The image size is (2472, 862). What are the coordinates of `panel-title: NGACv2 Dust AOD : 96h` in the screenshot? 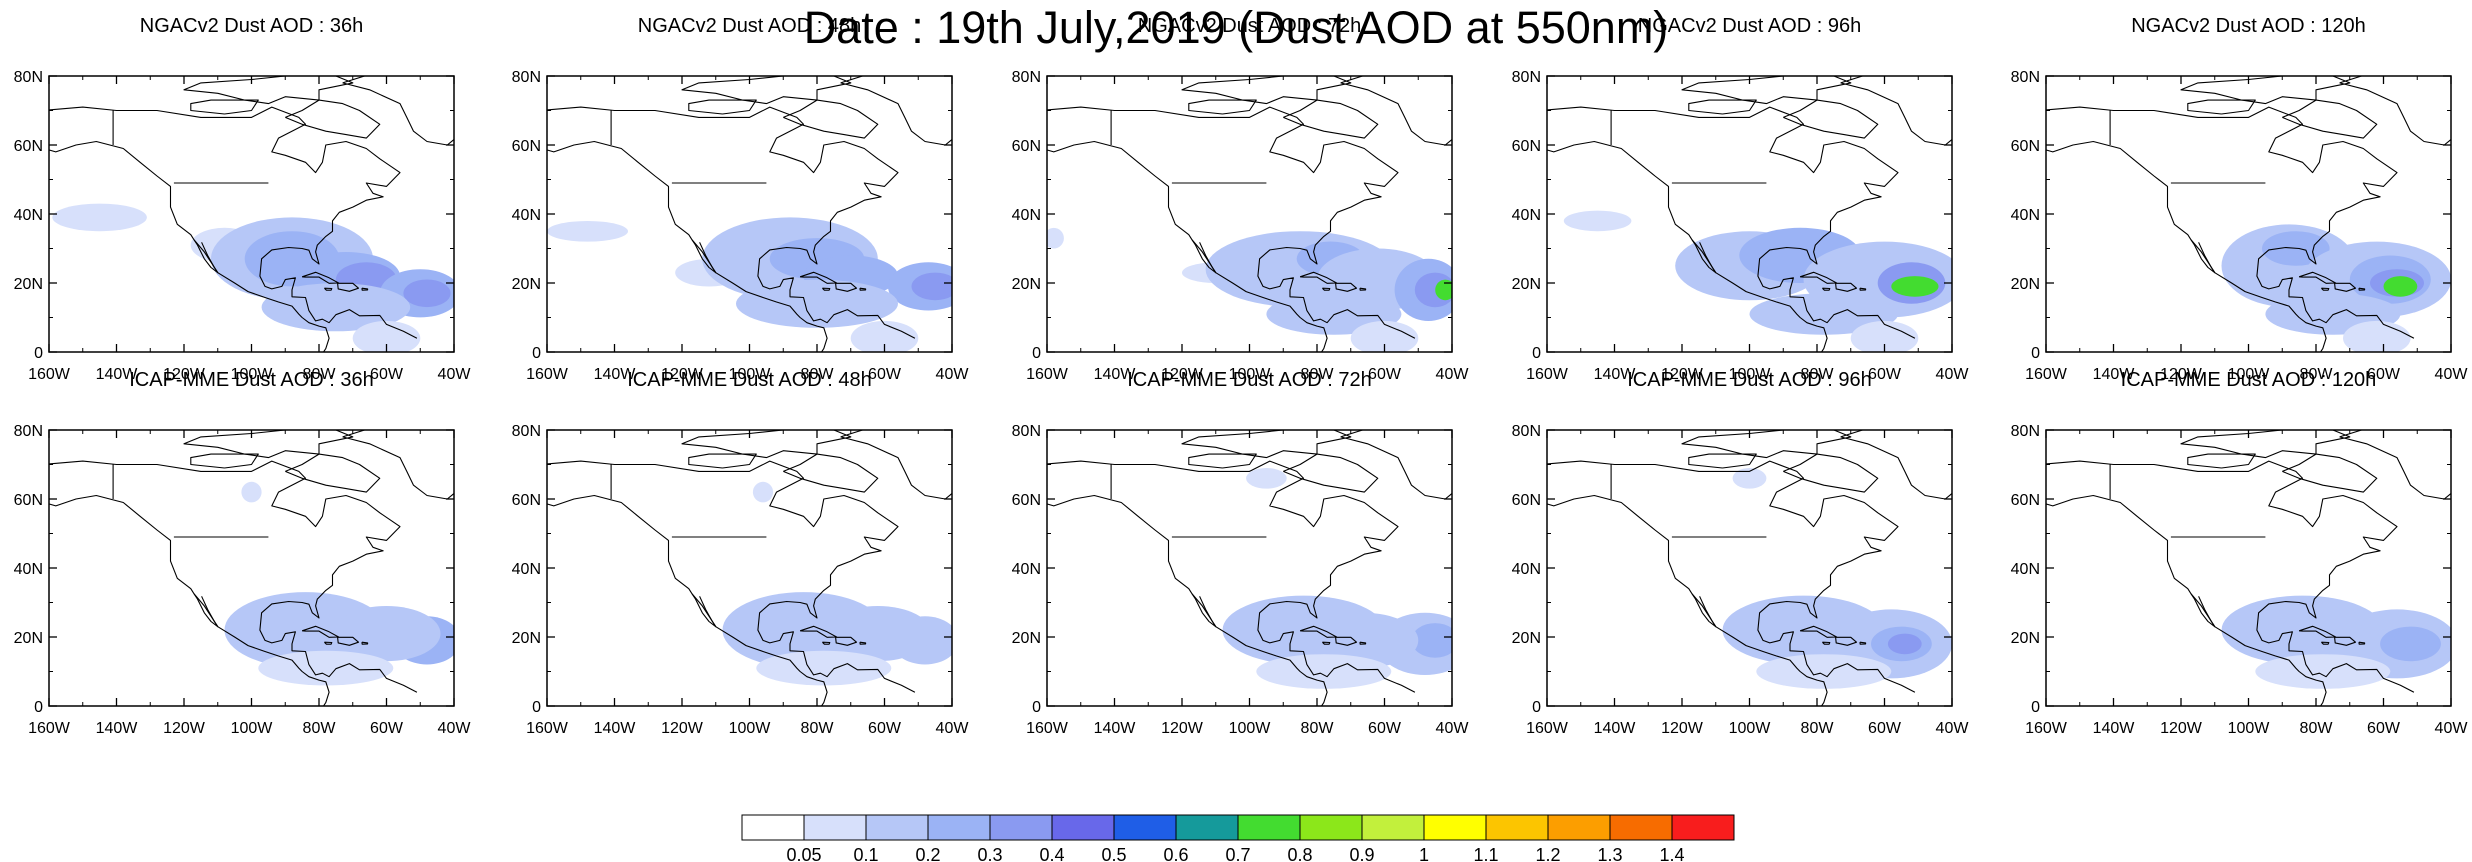 It's located at (1749, 26).